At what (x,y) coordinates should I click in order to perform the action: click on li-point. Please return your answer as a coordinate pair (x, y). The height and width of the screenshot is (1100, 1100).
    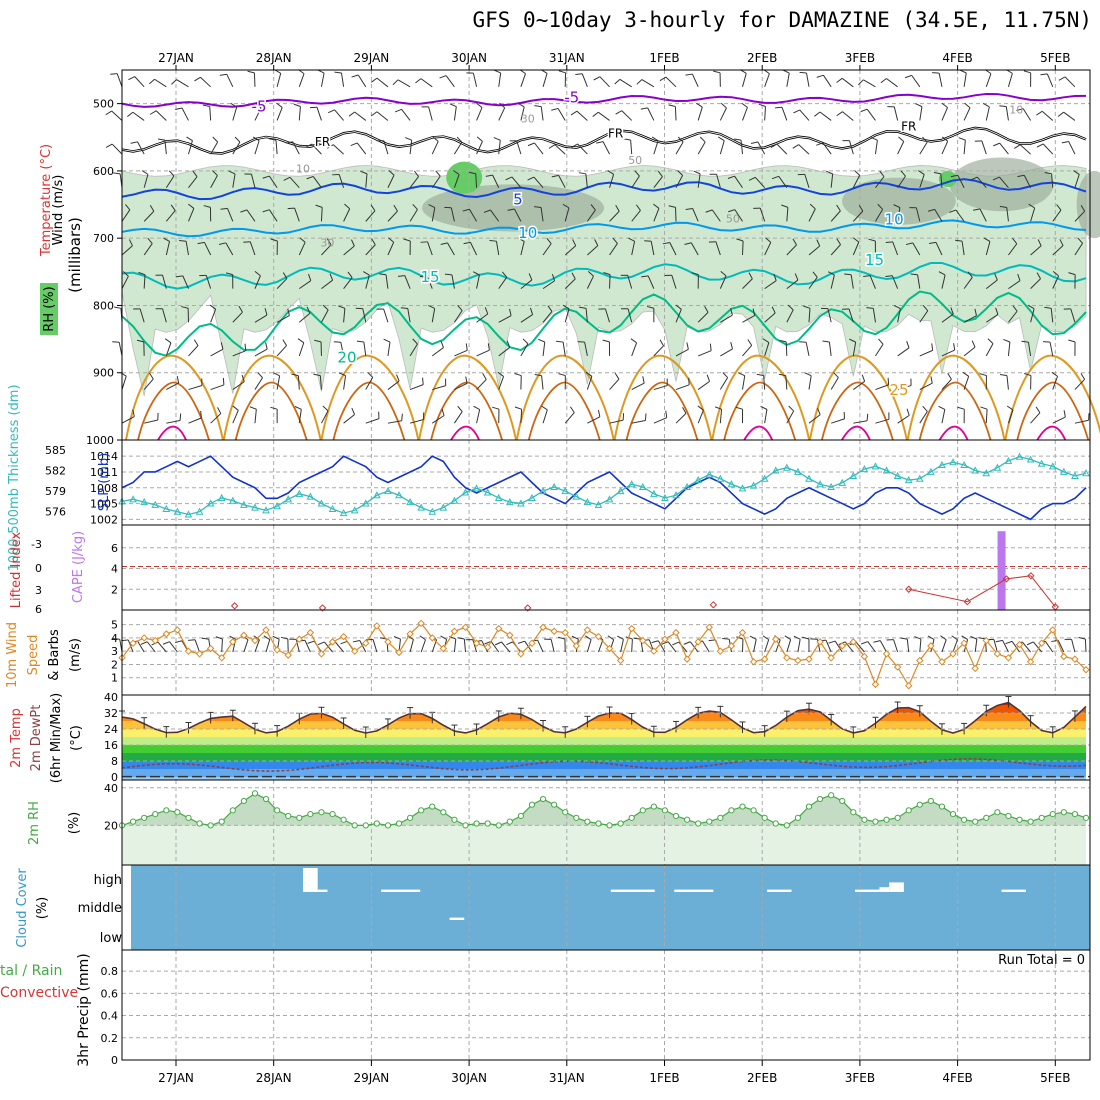
    Looking at the image, I should click on (1031, 576).